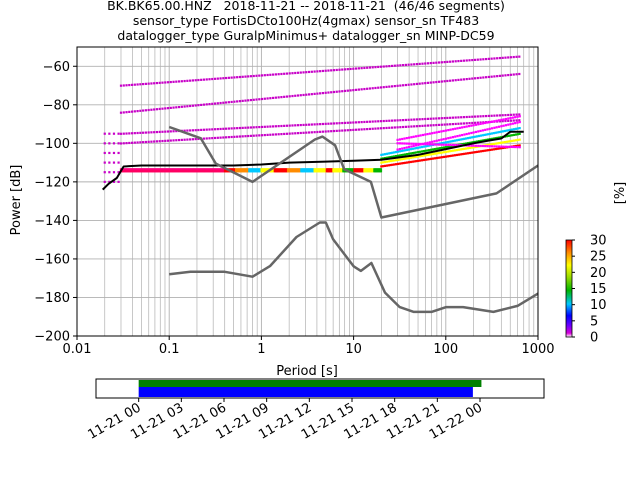  What do you see at coordinates (620, 193) in the screenshot?
I see `colorbar-label: [%]` at bounding box center [620, 193].